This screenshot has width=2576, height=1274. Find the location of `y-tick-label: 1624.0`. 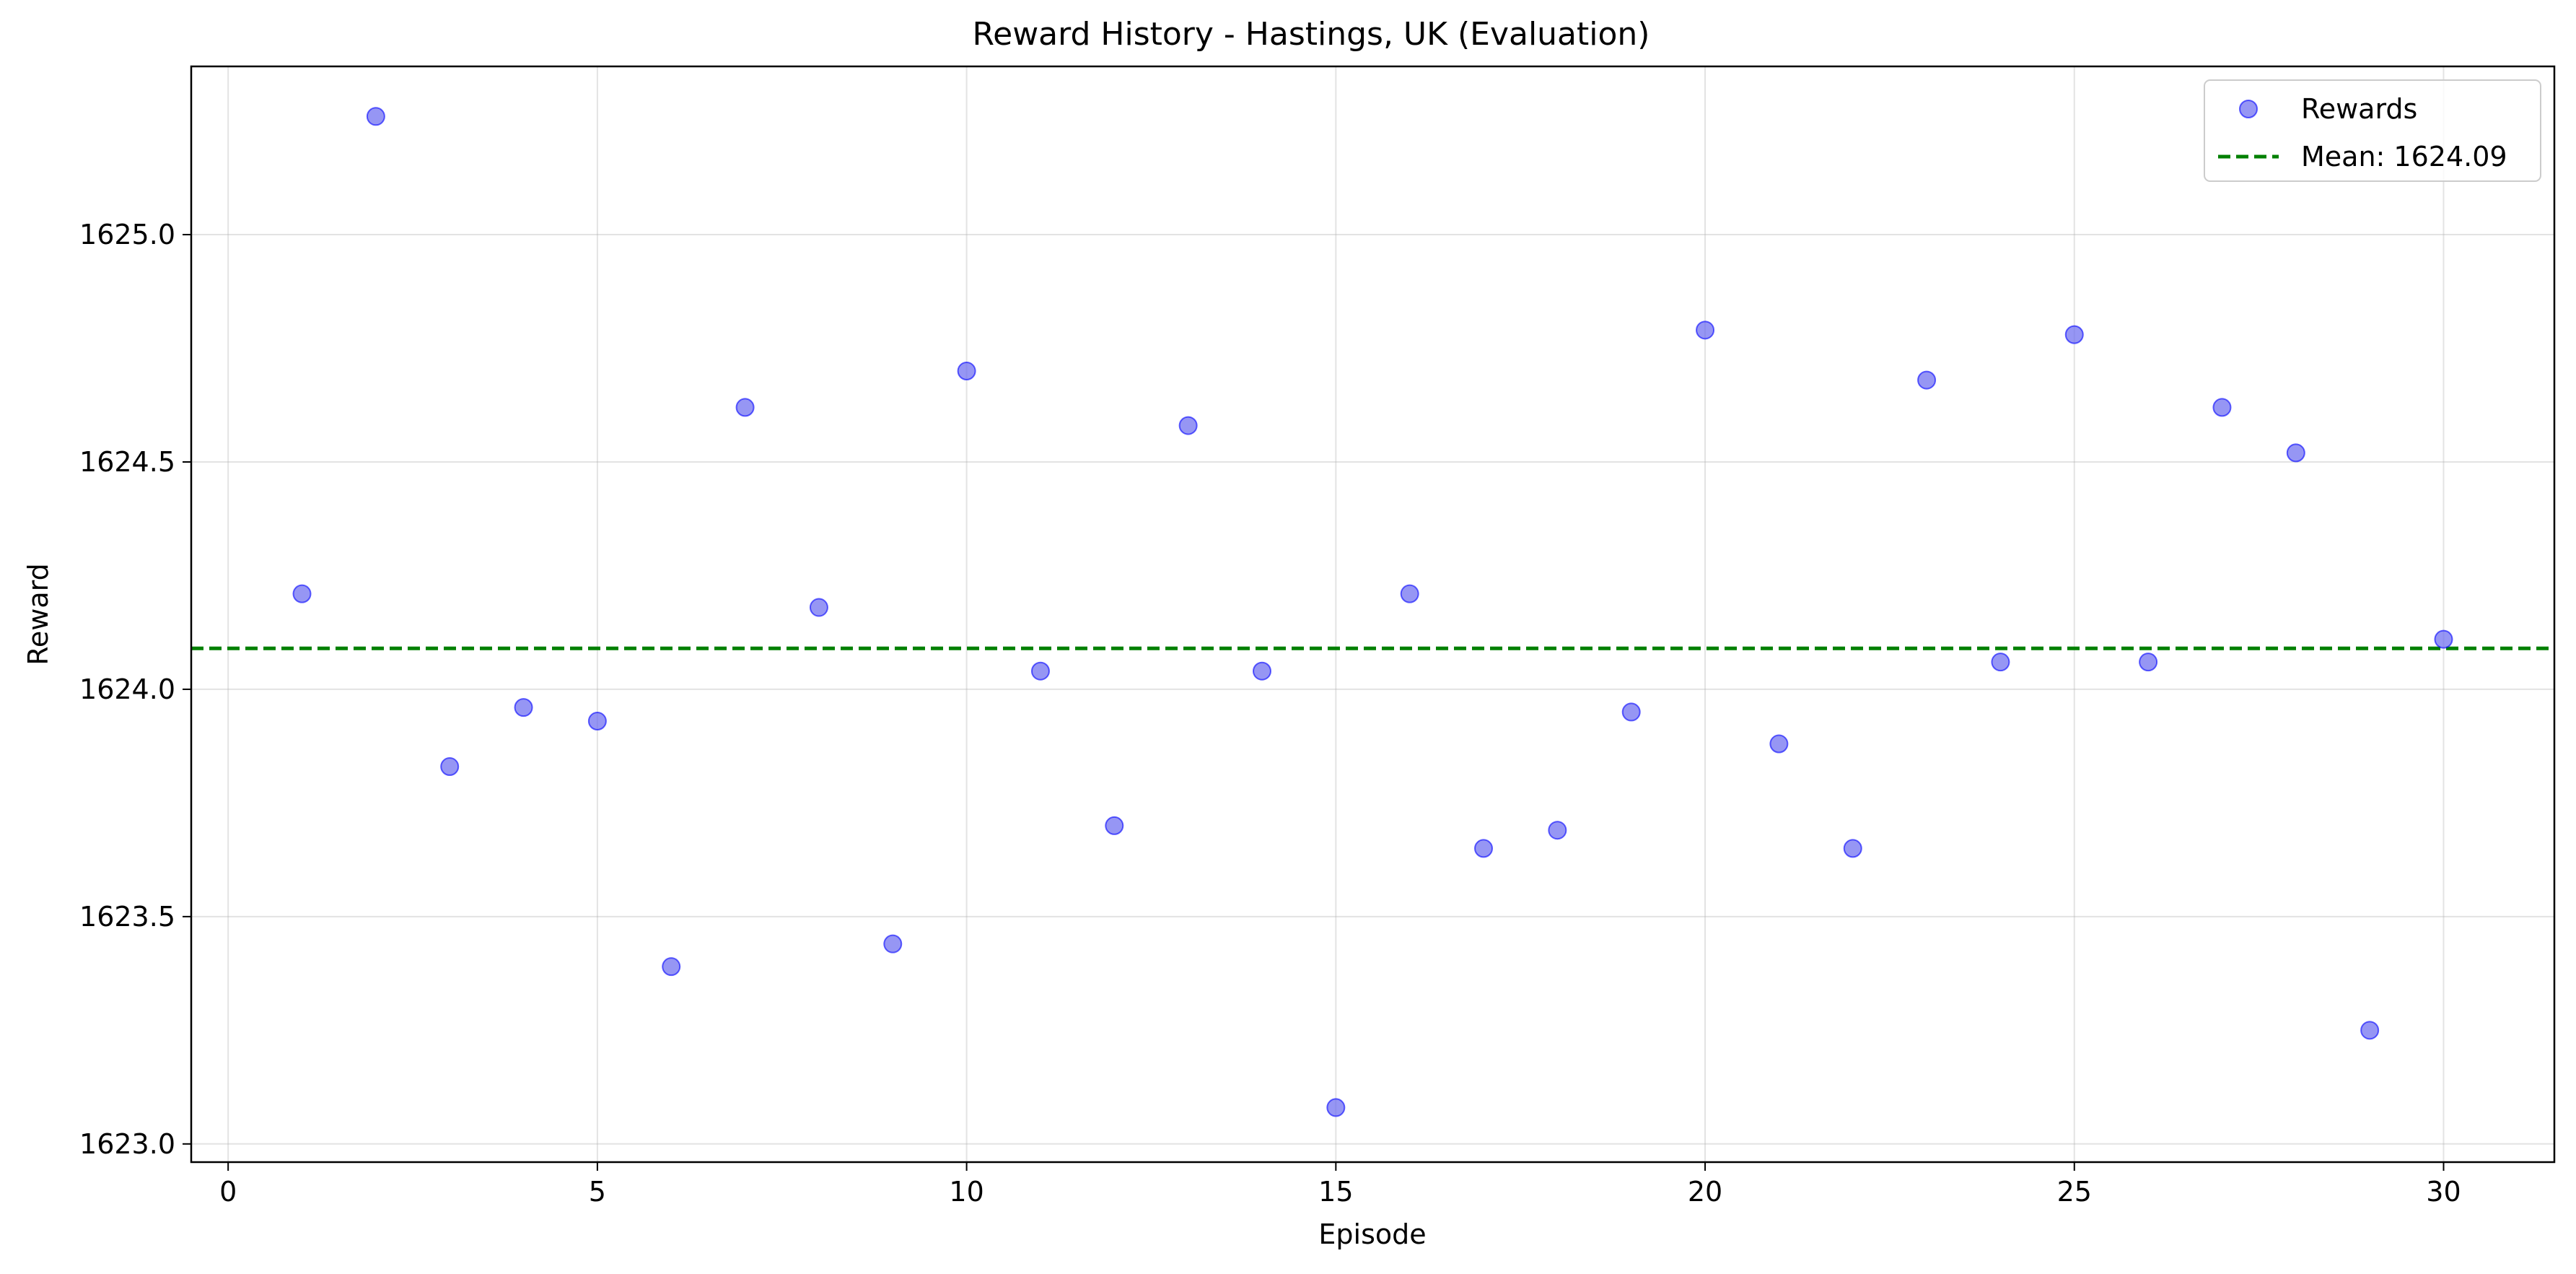

y-tick-label: 1624.0 is located at coordinates (127, 689).